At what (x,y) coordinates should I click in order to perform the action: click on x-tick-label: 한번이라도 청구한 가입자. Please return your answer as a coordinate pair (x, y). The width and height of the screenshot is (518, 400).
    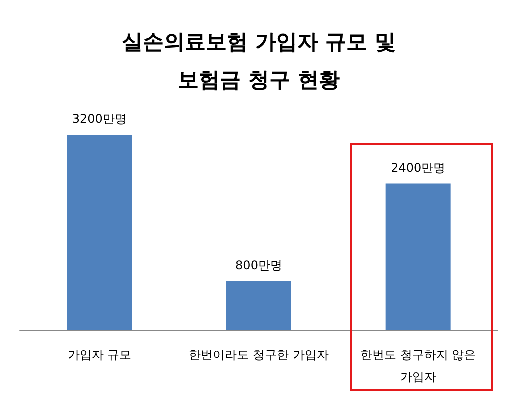
    Looking at the image, I should click on (259, 355).